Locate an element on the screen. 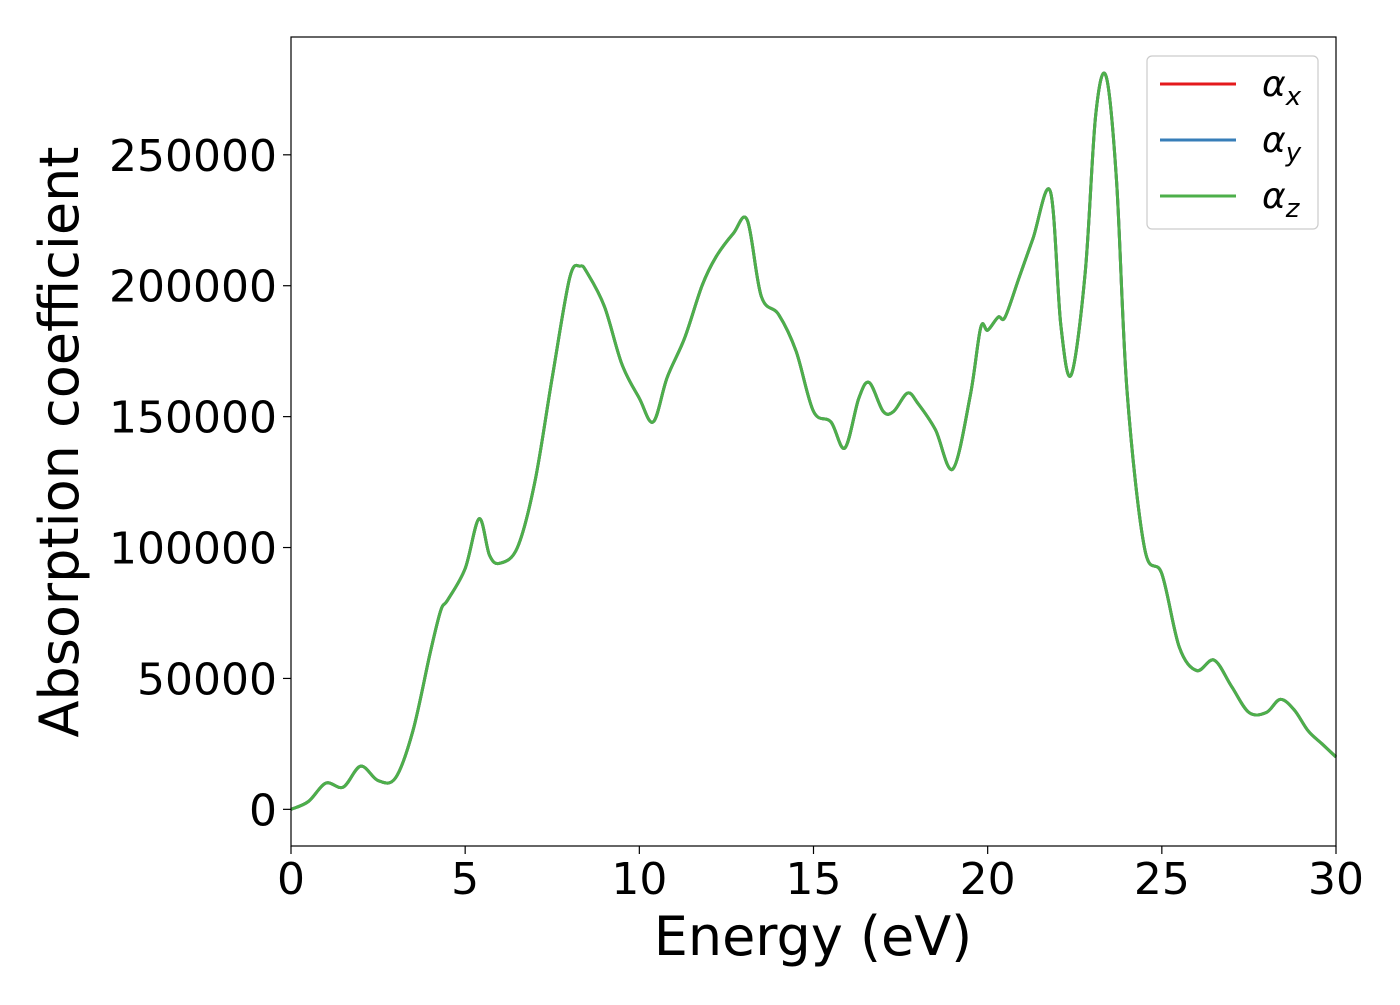  x-axis-label: Energy (eV) is located at coordinates (813, 936).